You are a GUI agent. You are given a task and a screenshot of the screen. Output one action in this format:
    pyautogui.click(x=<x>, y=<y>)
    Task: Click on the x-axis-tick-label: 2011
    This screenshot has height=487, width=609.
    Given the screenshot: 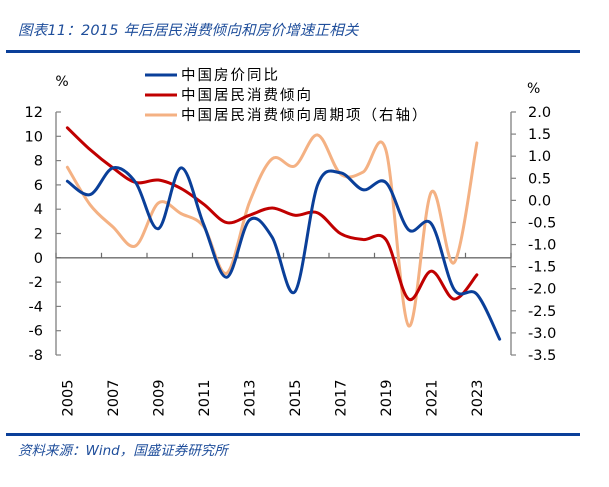 What is the action you would take?
    pyautogui.click(x=205, y=398)
    